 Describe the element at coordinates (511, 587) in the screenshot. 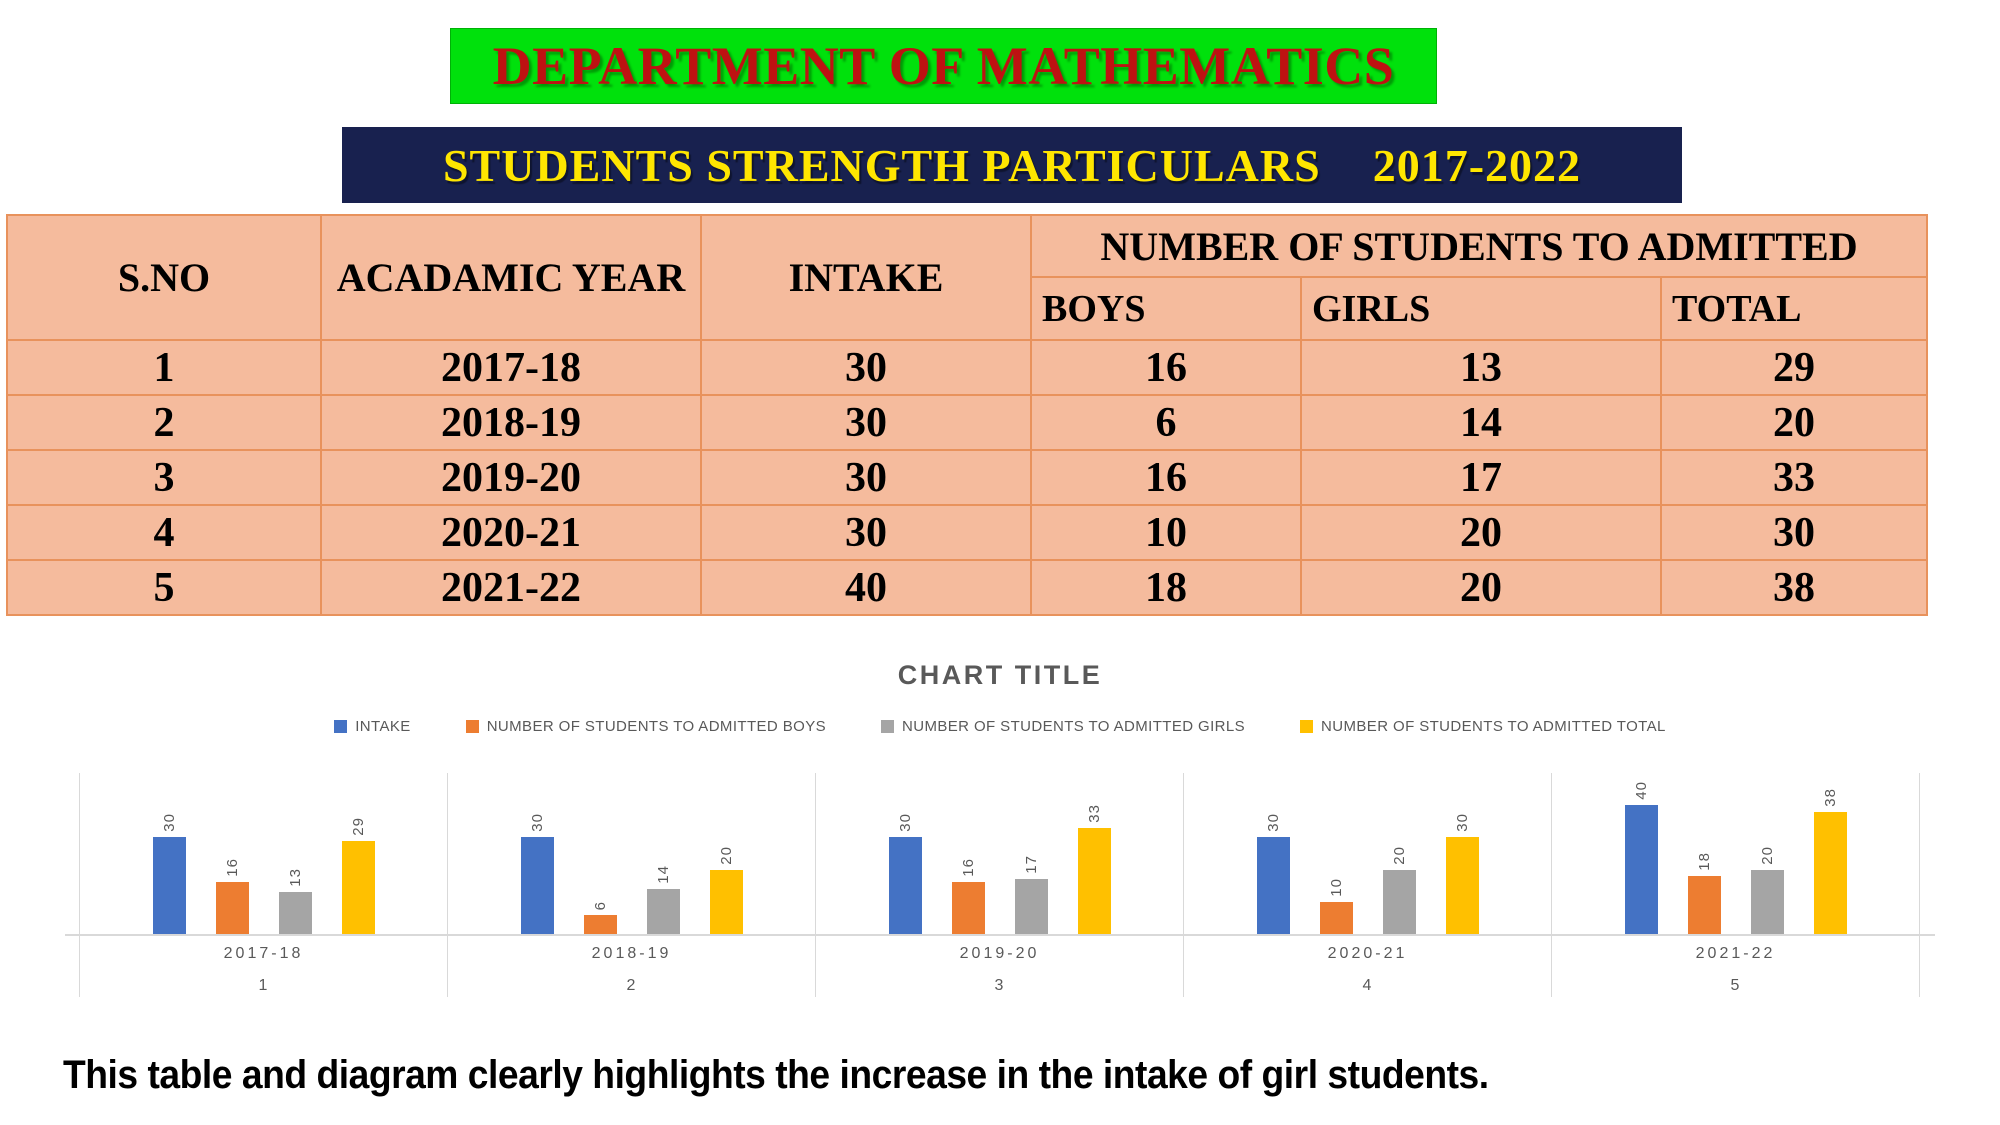

I see `table-cell: 2021-22` at that location.